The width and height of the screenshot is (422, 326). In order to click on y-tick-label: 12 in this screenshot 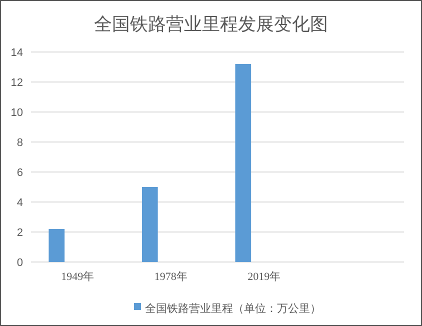, I will do `click(16, 82)`.